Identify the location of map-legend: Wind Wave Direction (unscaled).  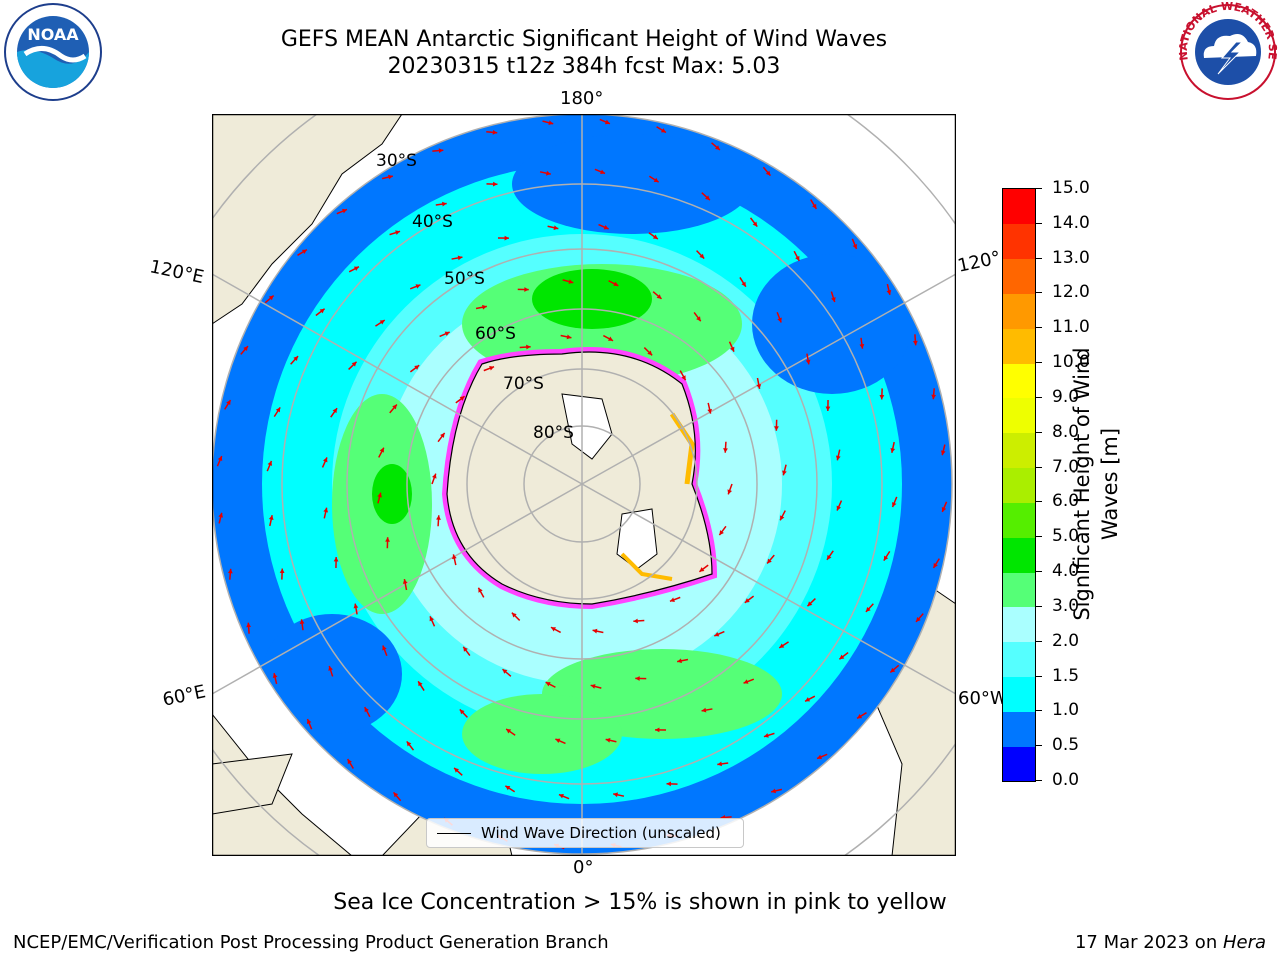
(585, 833).